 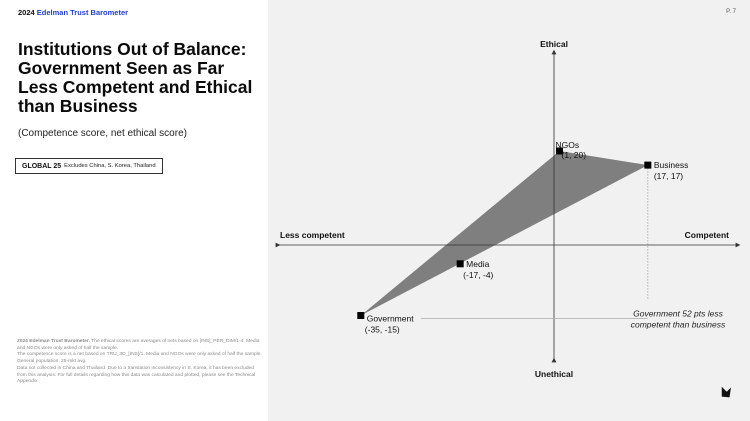 I want to click on x-axis-label-negative: Less competent, so click(x=312, y=235).